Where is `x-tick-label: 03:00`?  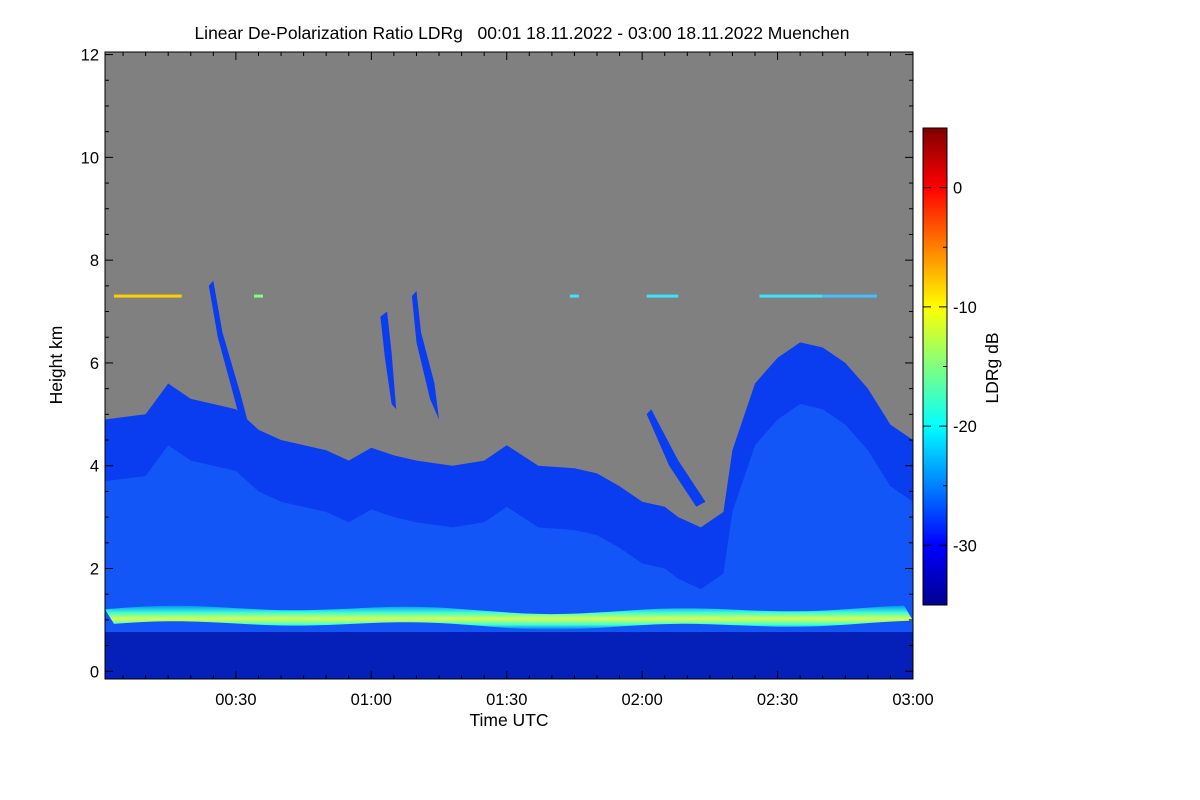 x-tick-label: 03:00 is located at coordinates (912, 700).